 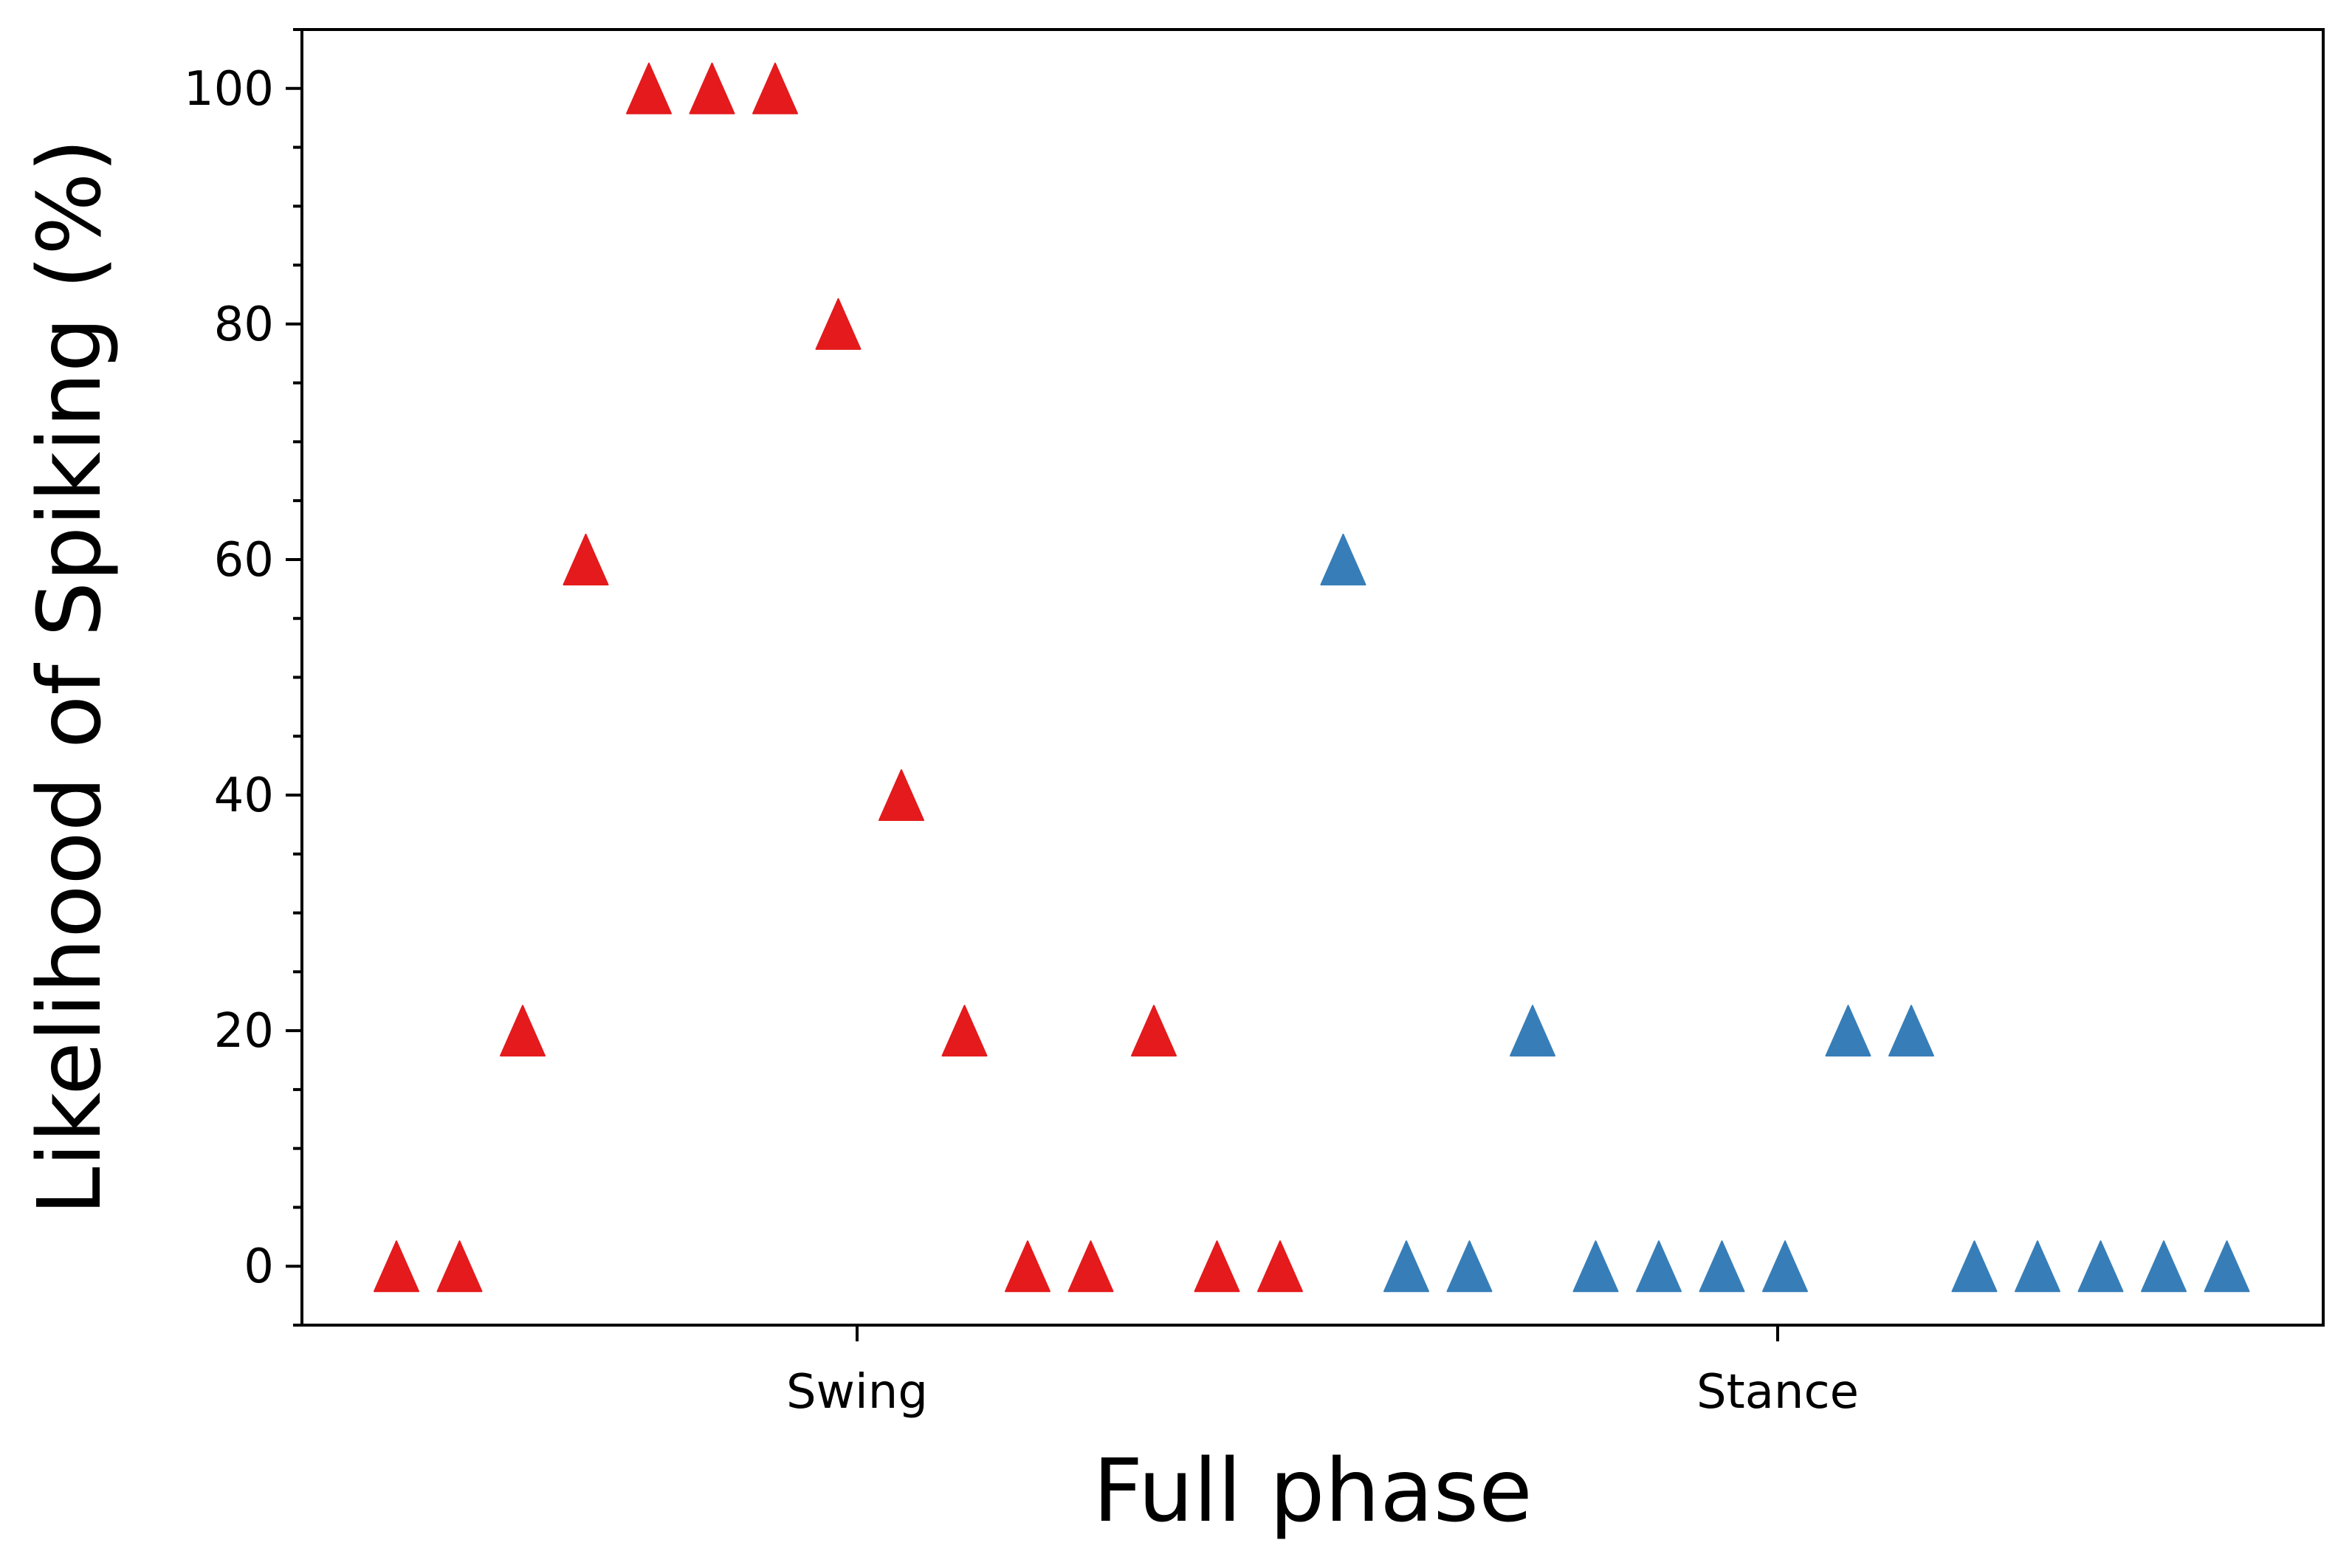 I want to click on x-tick-label-swing: Swing, so click(x=857, y=1392).